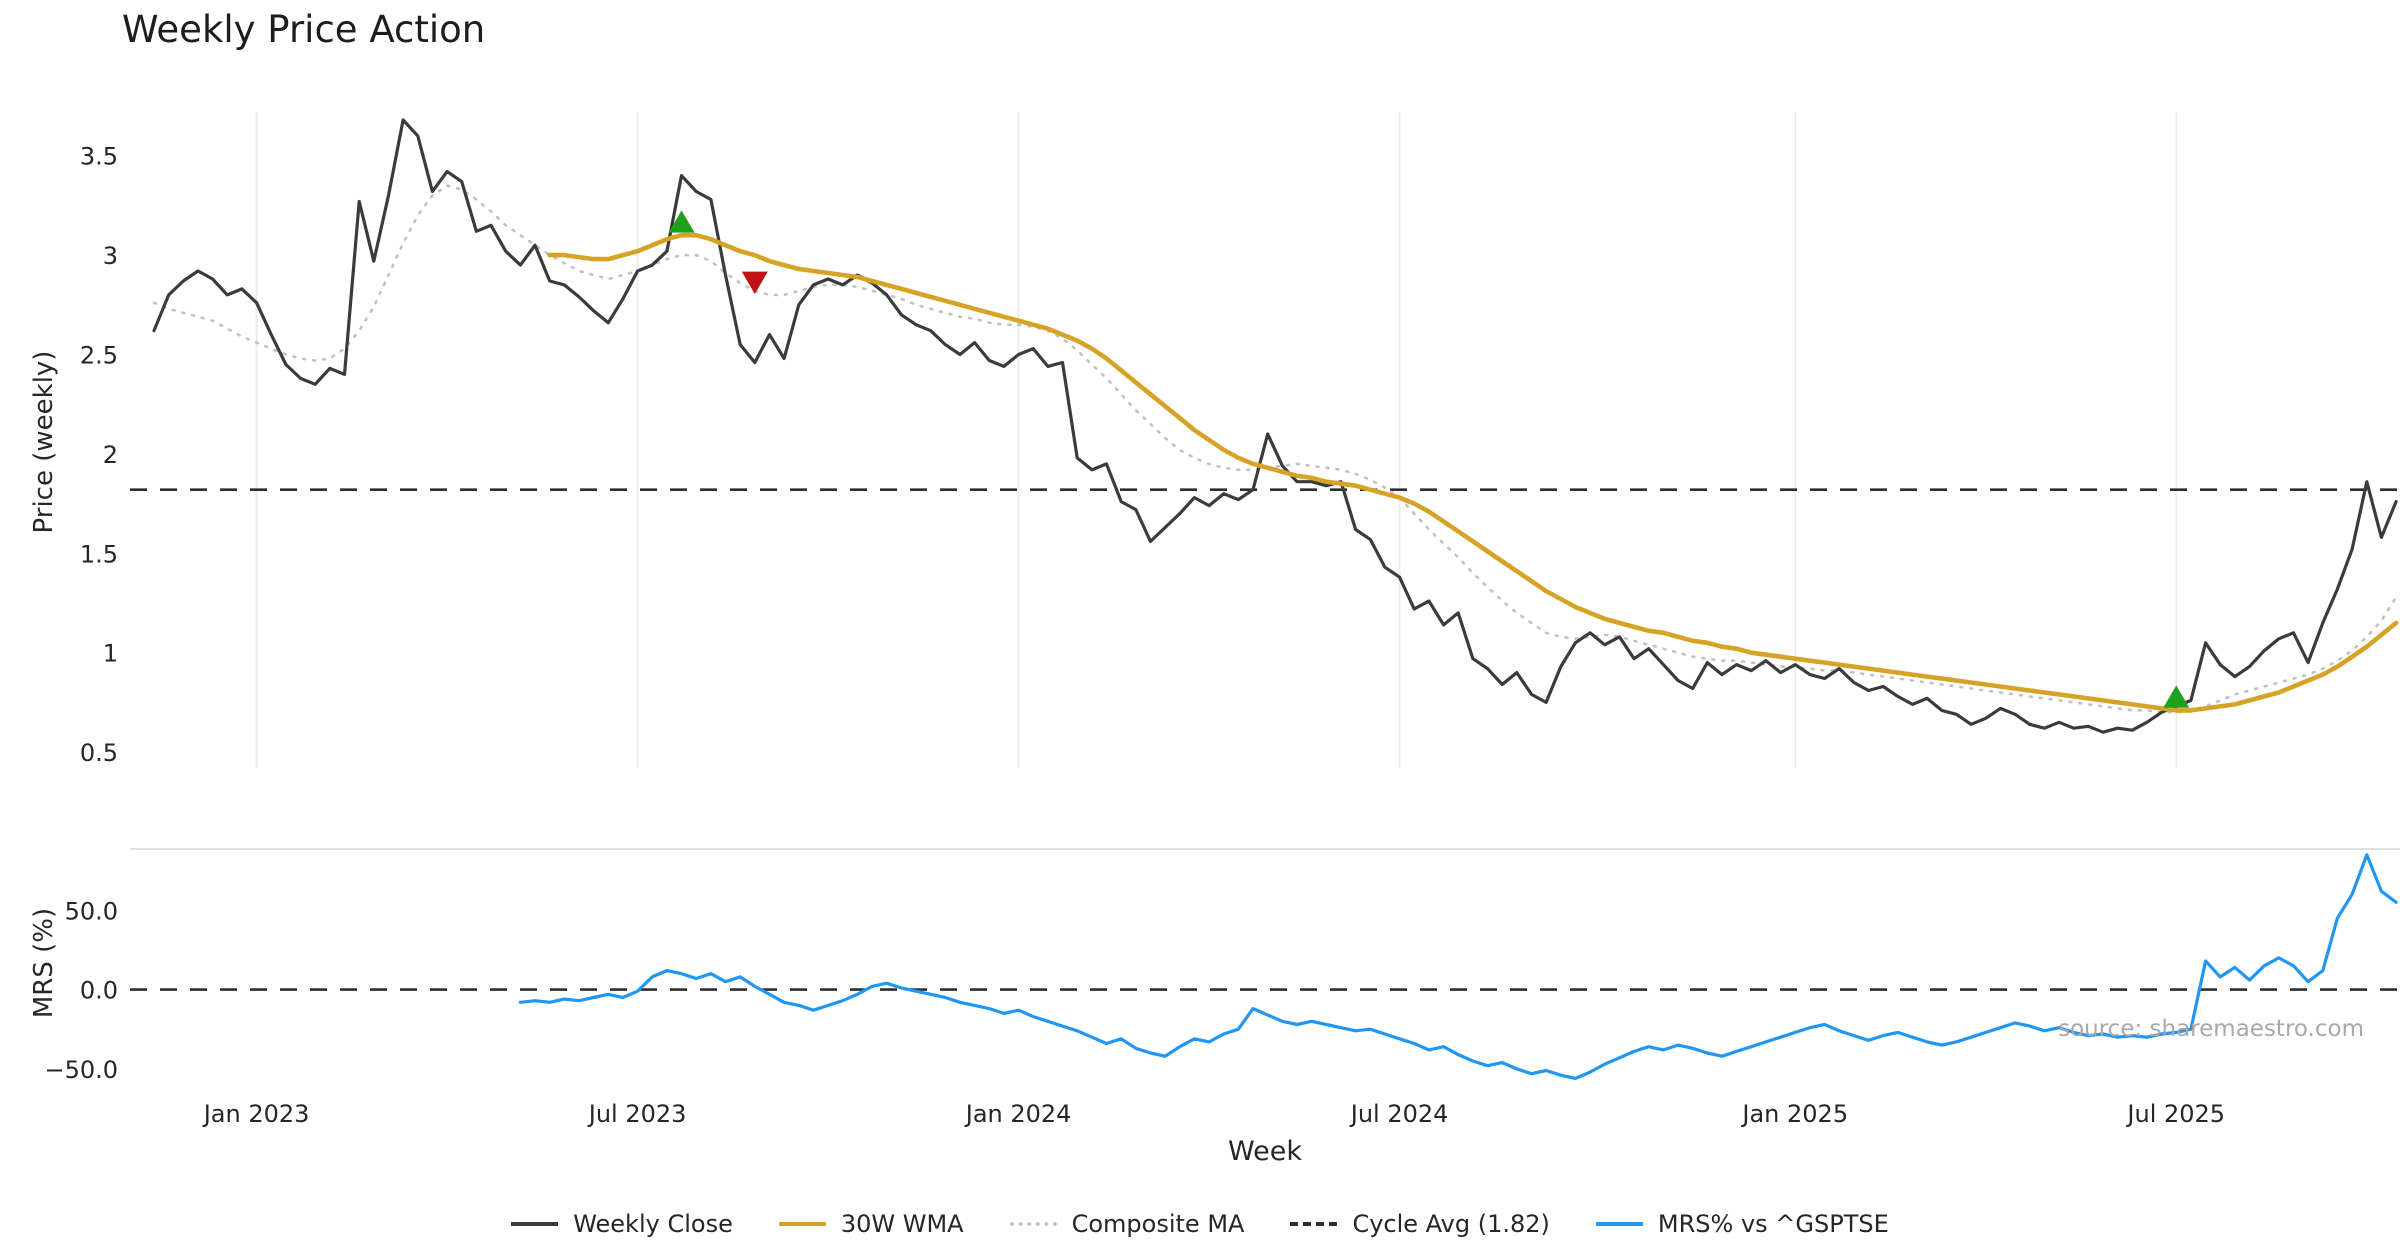  Describe the element at coordinates (81, 1070) in the screenshot. I see `mrs-tick-label: −50.0` at that location.